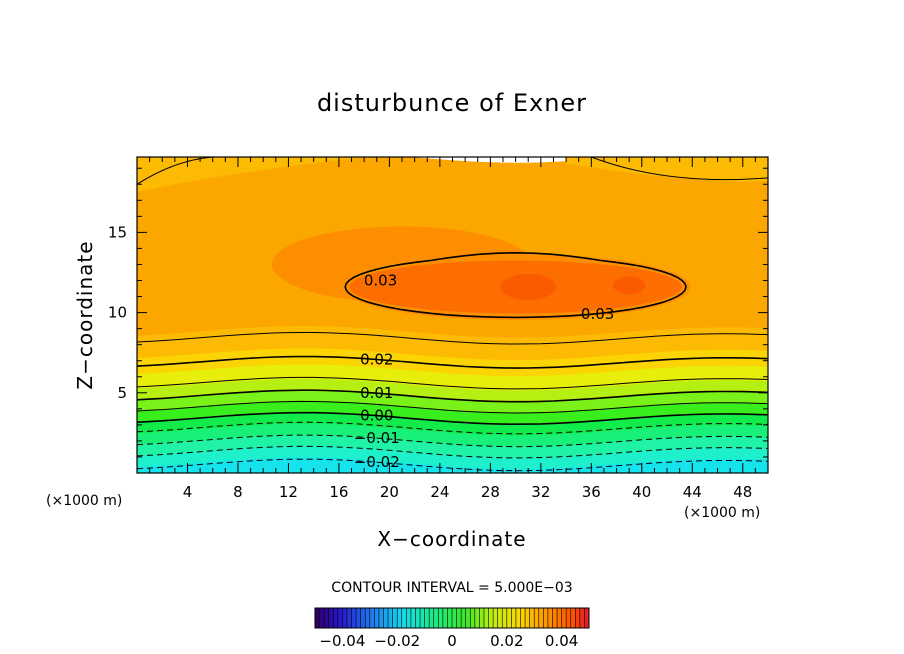  I want to click on y-axis-title: Z−coordinate, so click(85, 314).